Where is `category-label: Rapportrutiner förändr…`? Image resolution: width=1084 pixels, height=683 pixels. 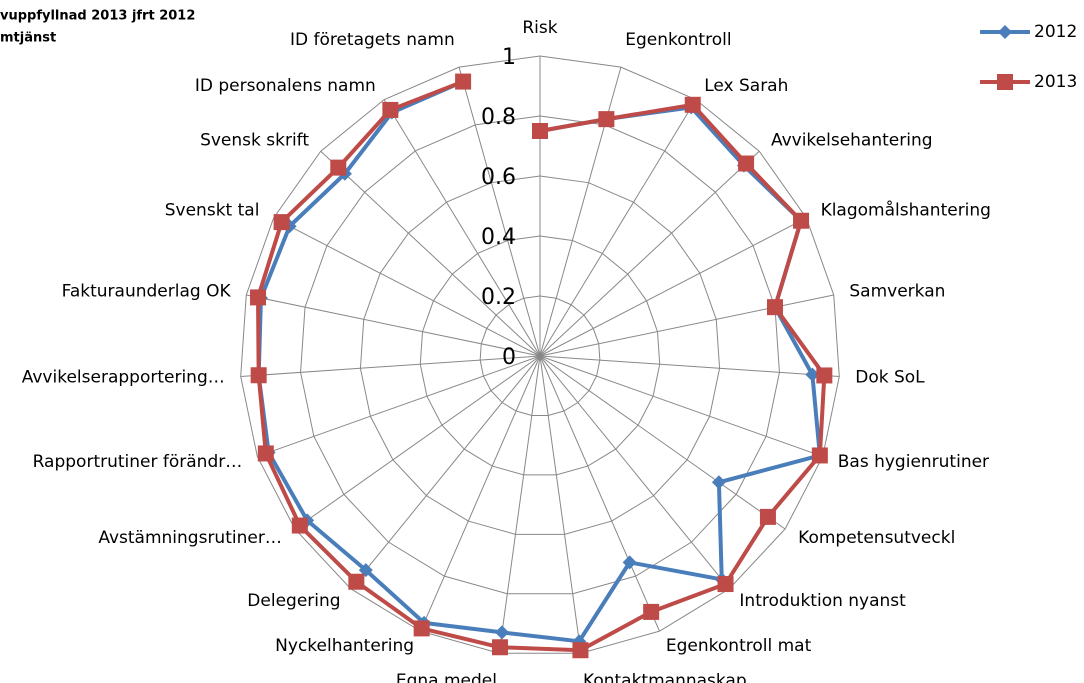
category-label: Rapportrutiner förändr… is located at coordinates (138, 462).